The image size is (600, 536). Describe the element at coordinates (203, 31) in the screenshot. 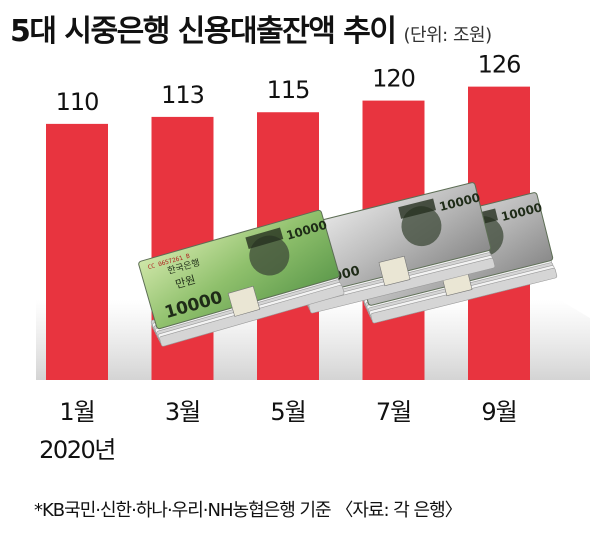

I see `chart-title: 5대 시중은행 신용대출잔액 추이` at that location.